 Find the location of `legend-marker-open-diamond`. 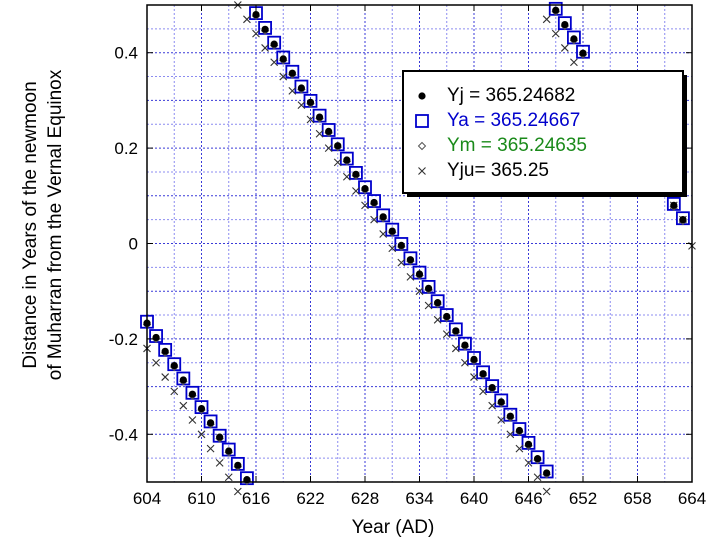

legend-marker-open-diamond is located at coordinates (422, 146).